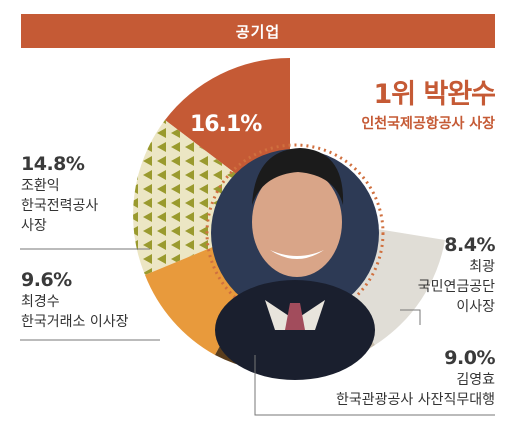 The image size is (522, 433). Describe the element at coordinates (211, 197) in the screenshot. I see `slice-cho-hwanik` at that location.